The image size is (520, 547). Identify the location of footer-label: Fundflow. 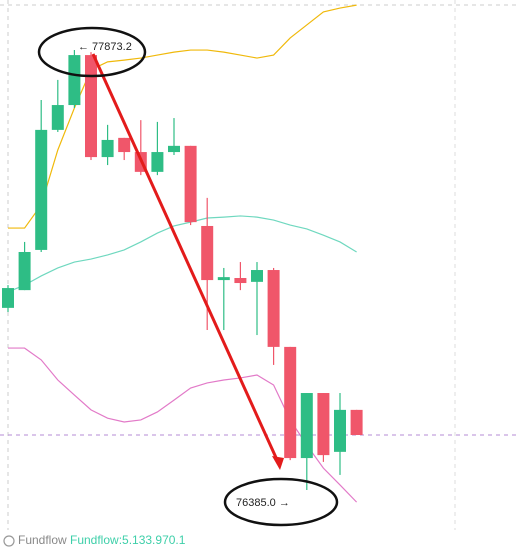
(42, 540).